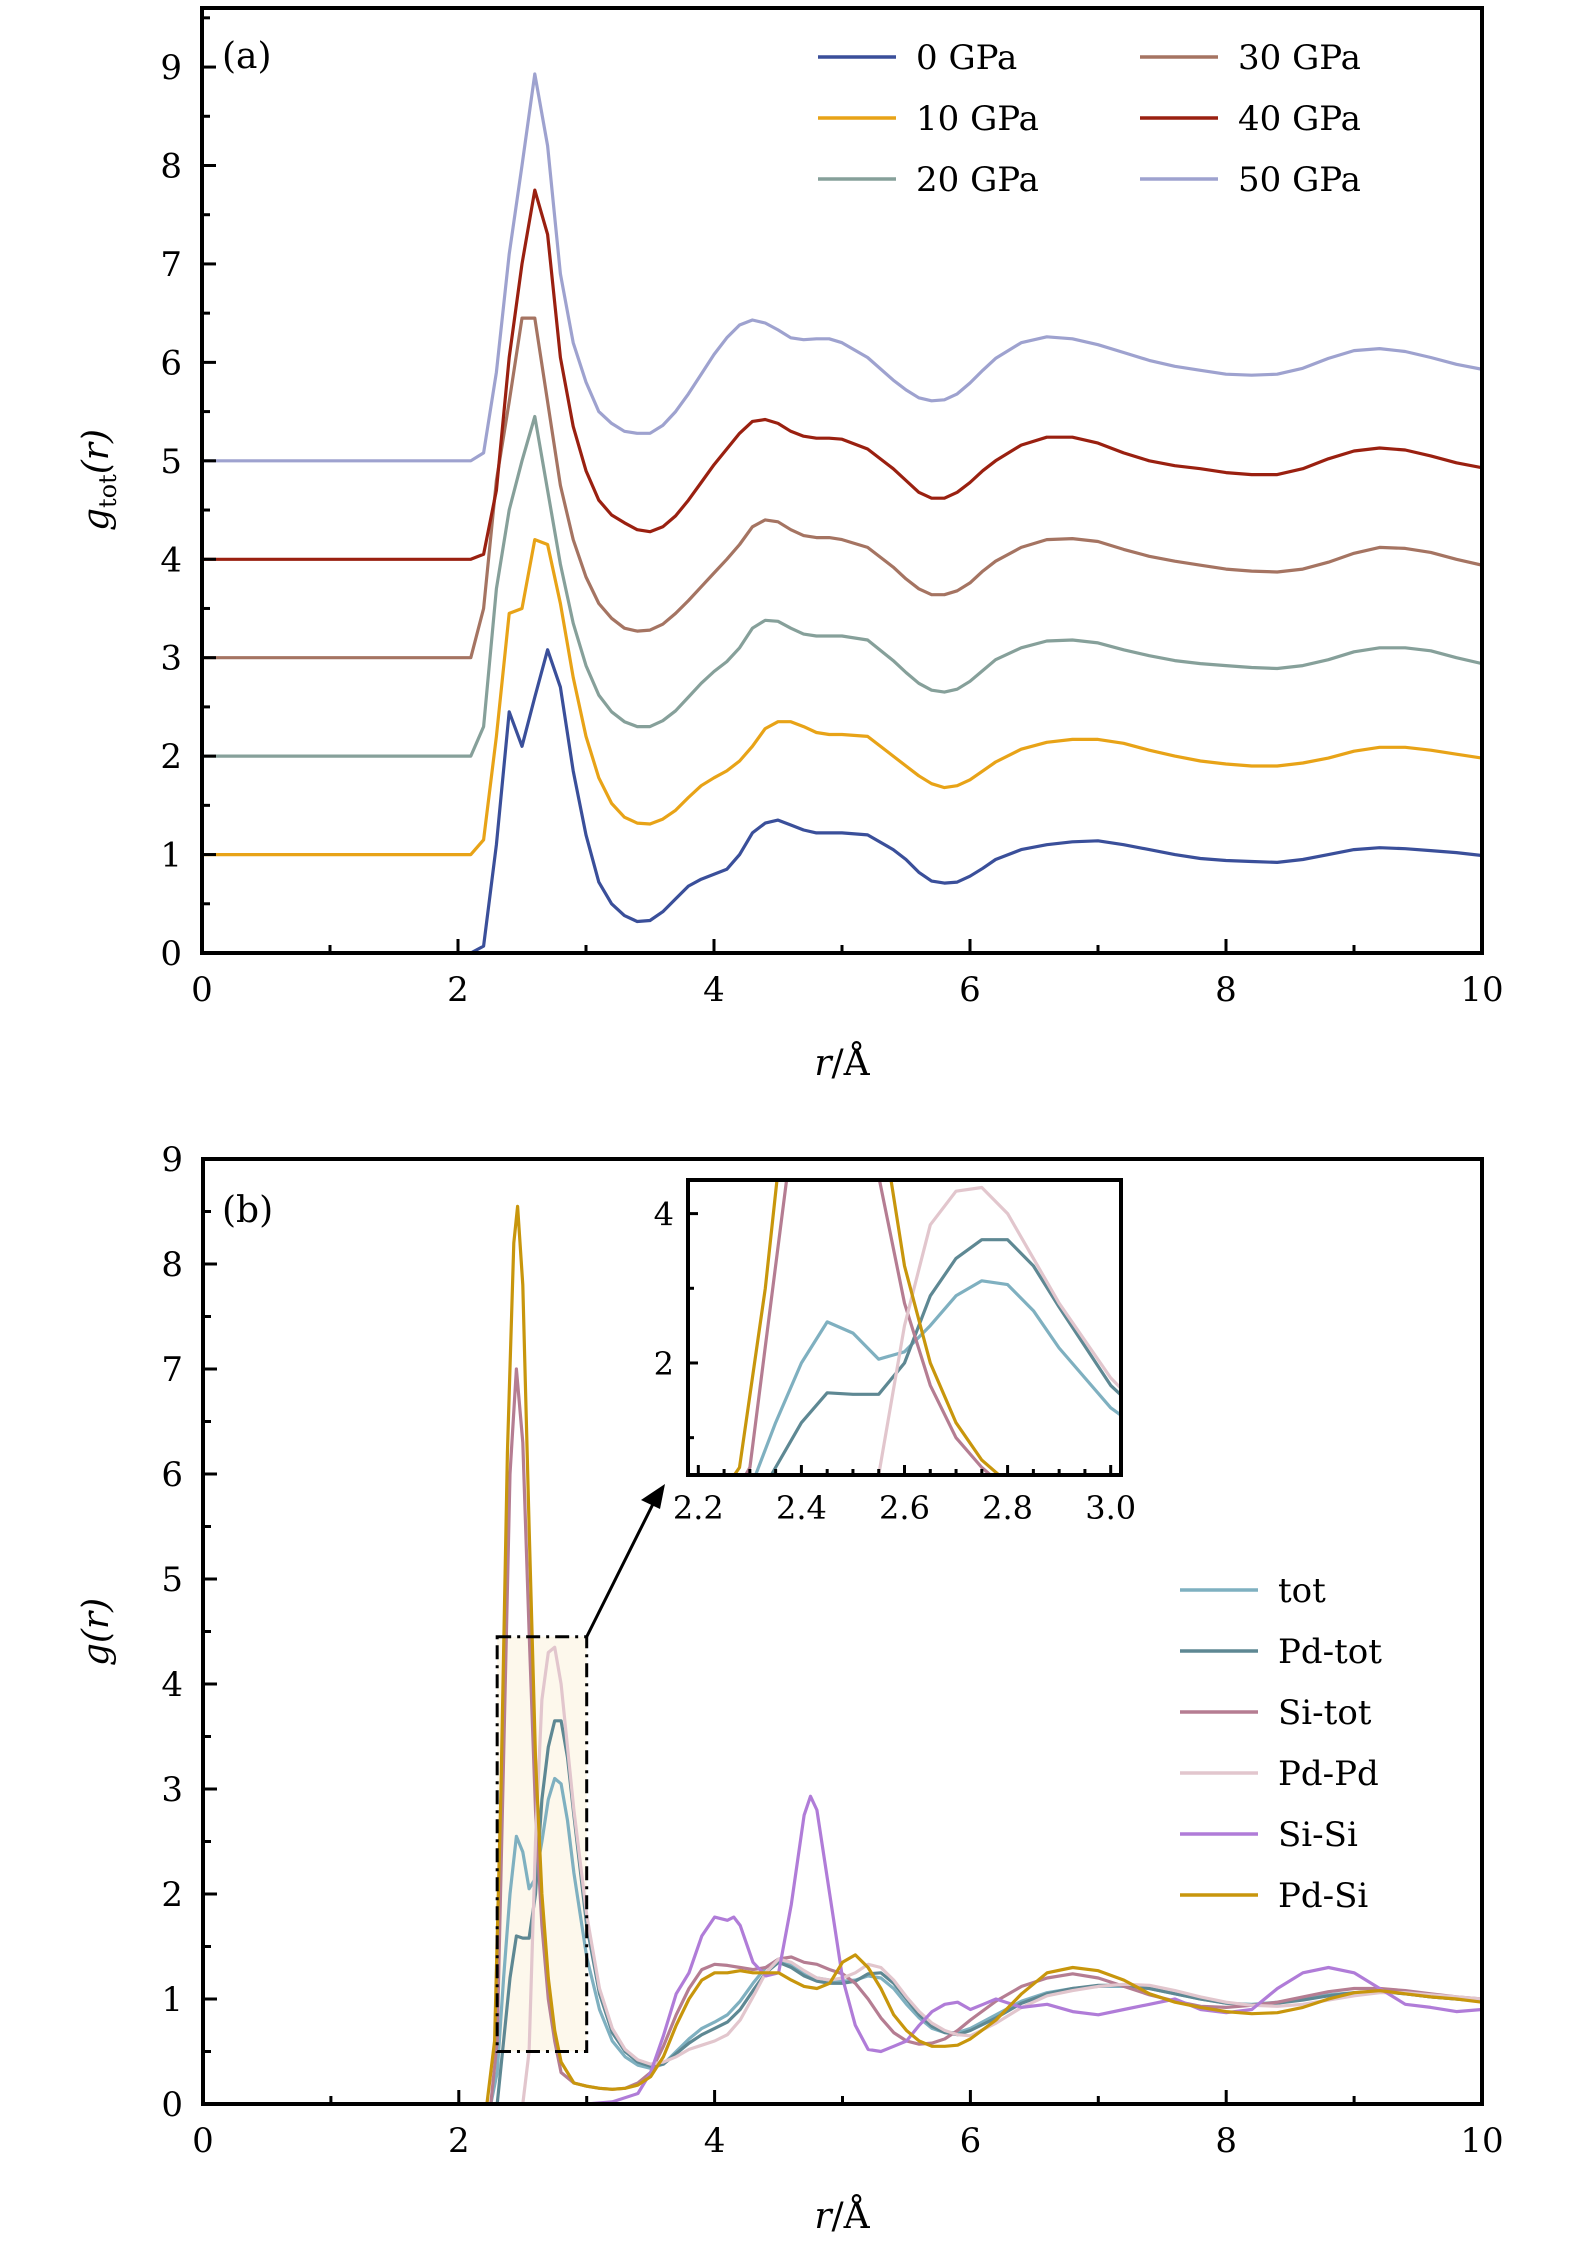  I want to click on legend-label: 0 GPa, so click(966, 58).